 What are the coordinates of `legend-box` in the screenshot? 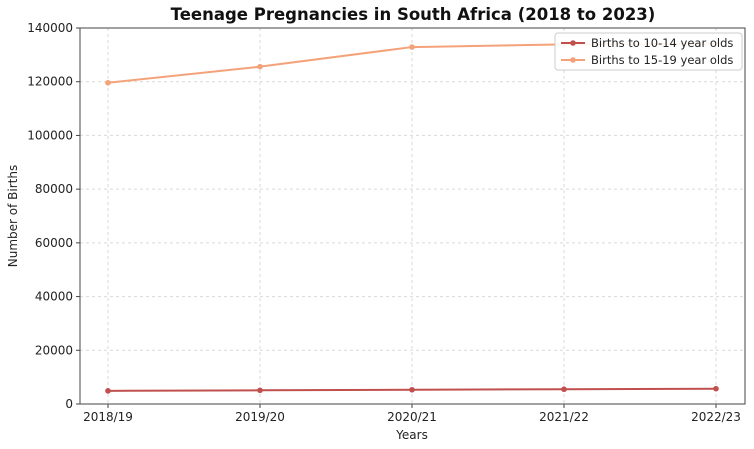 It's located at (648, 51).